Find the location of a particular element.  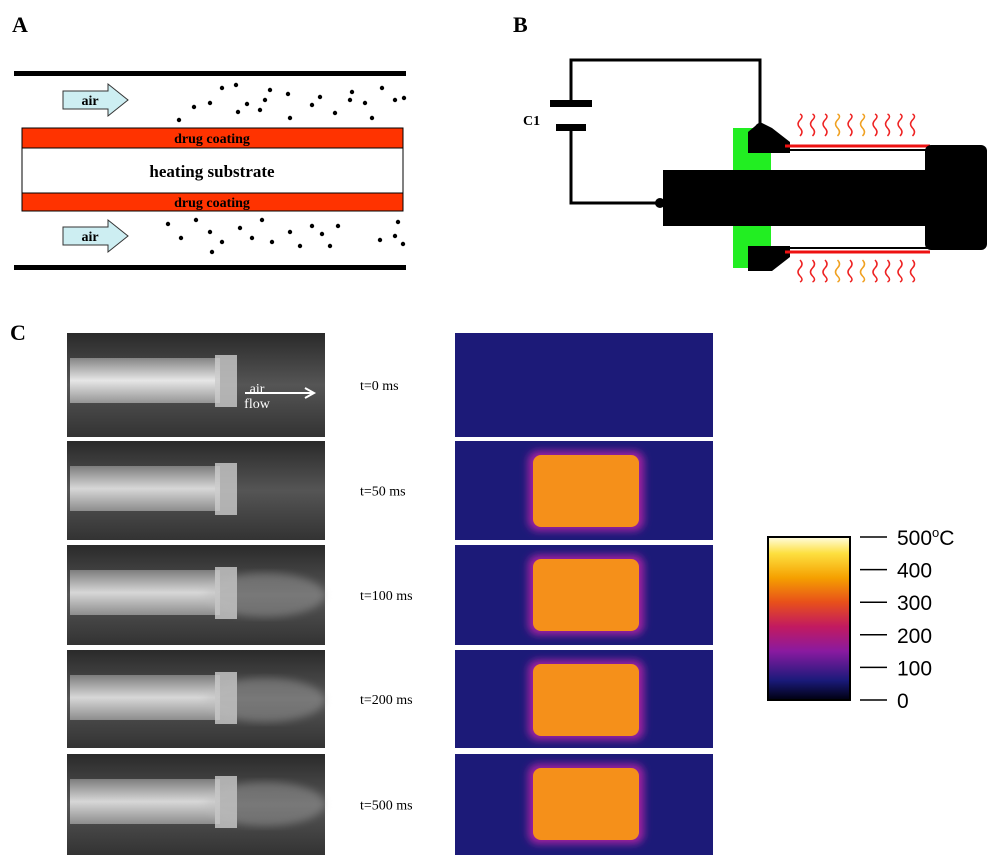

time-label: t=500 ms is located at coordinates (386, 806).